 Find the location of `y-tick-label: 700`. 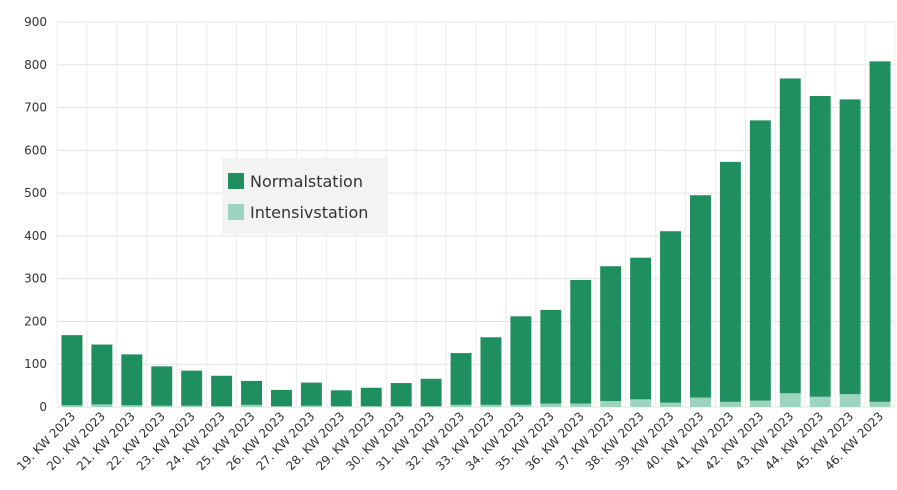

y-tick-label: 700 is located at coordinates (35, 108).